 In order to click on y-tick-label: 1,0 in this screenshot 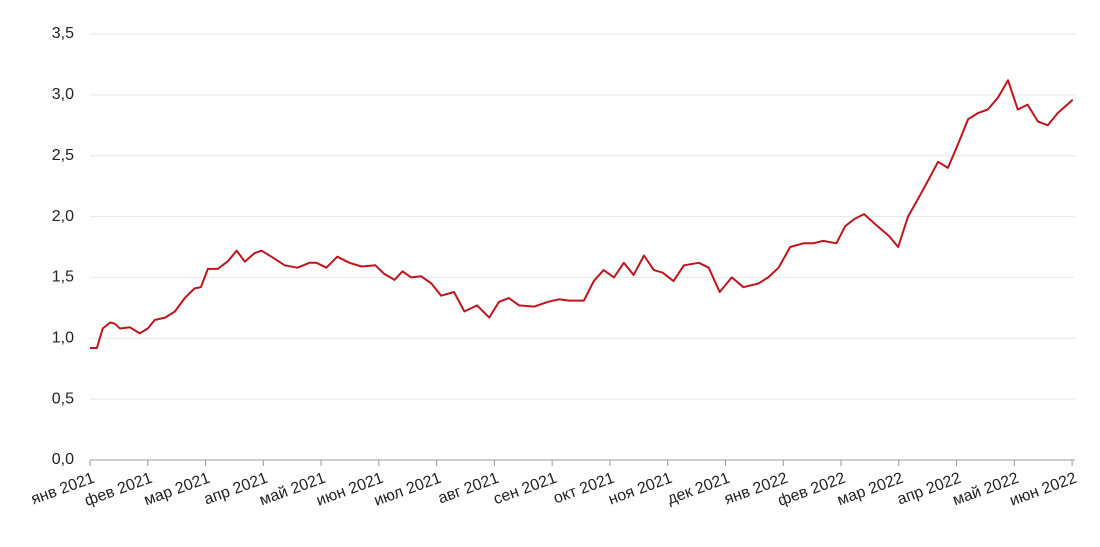, I will do `click(63, 338)`.